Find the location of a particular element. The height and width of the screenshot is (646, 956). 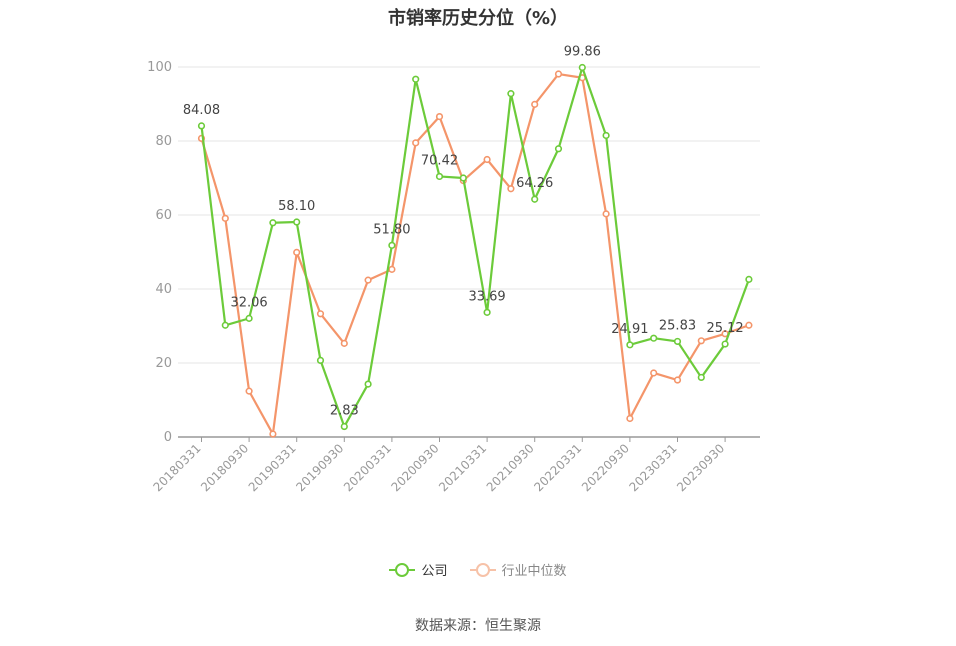

data-label: 58.10 is located at coordinates (296, 206).